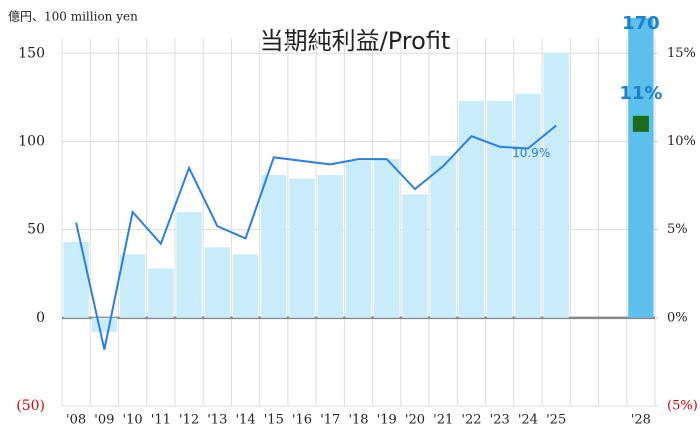  What do you see at coordinates (358, 420) in the screenshot?
I see `x-tick-label: '18` at bounding box center [358, 420].